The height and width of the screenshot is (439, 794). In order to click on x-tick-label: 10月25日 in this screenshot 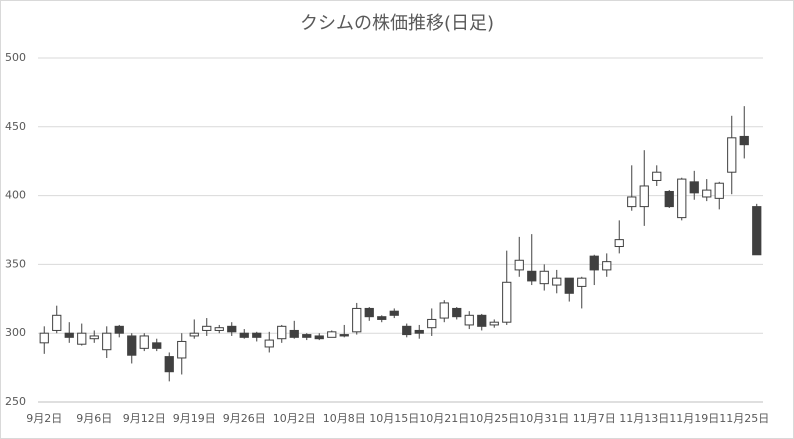, I will do `click(494, 418)`.